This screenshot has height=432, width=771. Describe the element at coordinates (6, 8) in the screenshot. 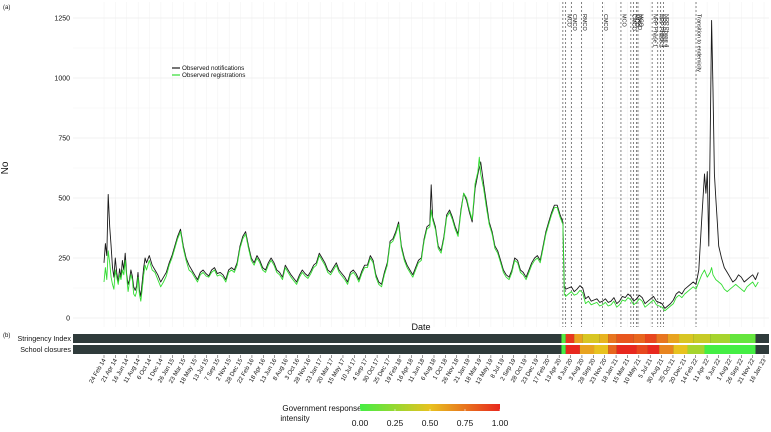

I see `panel-a-label: (a)` at that location.